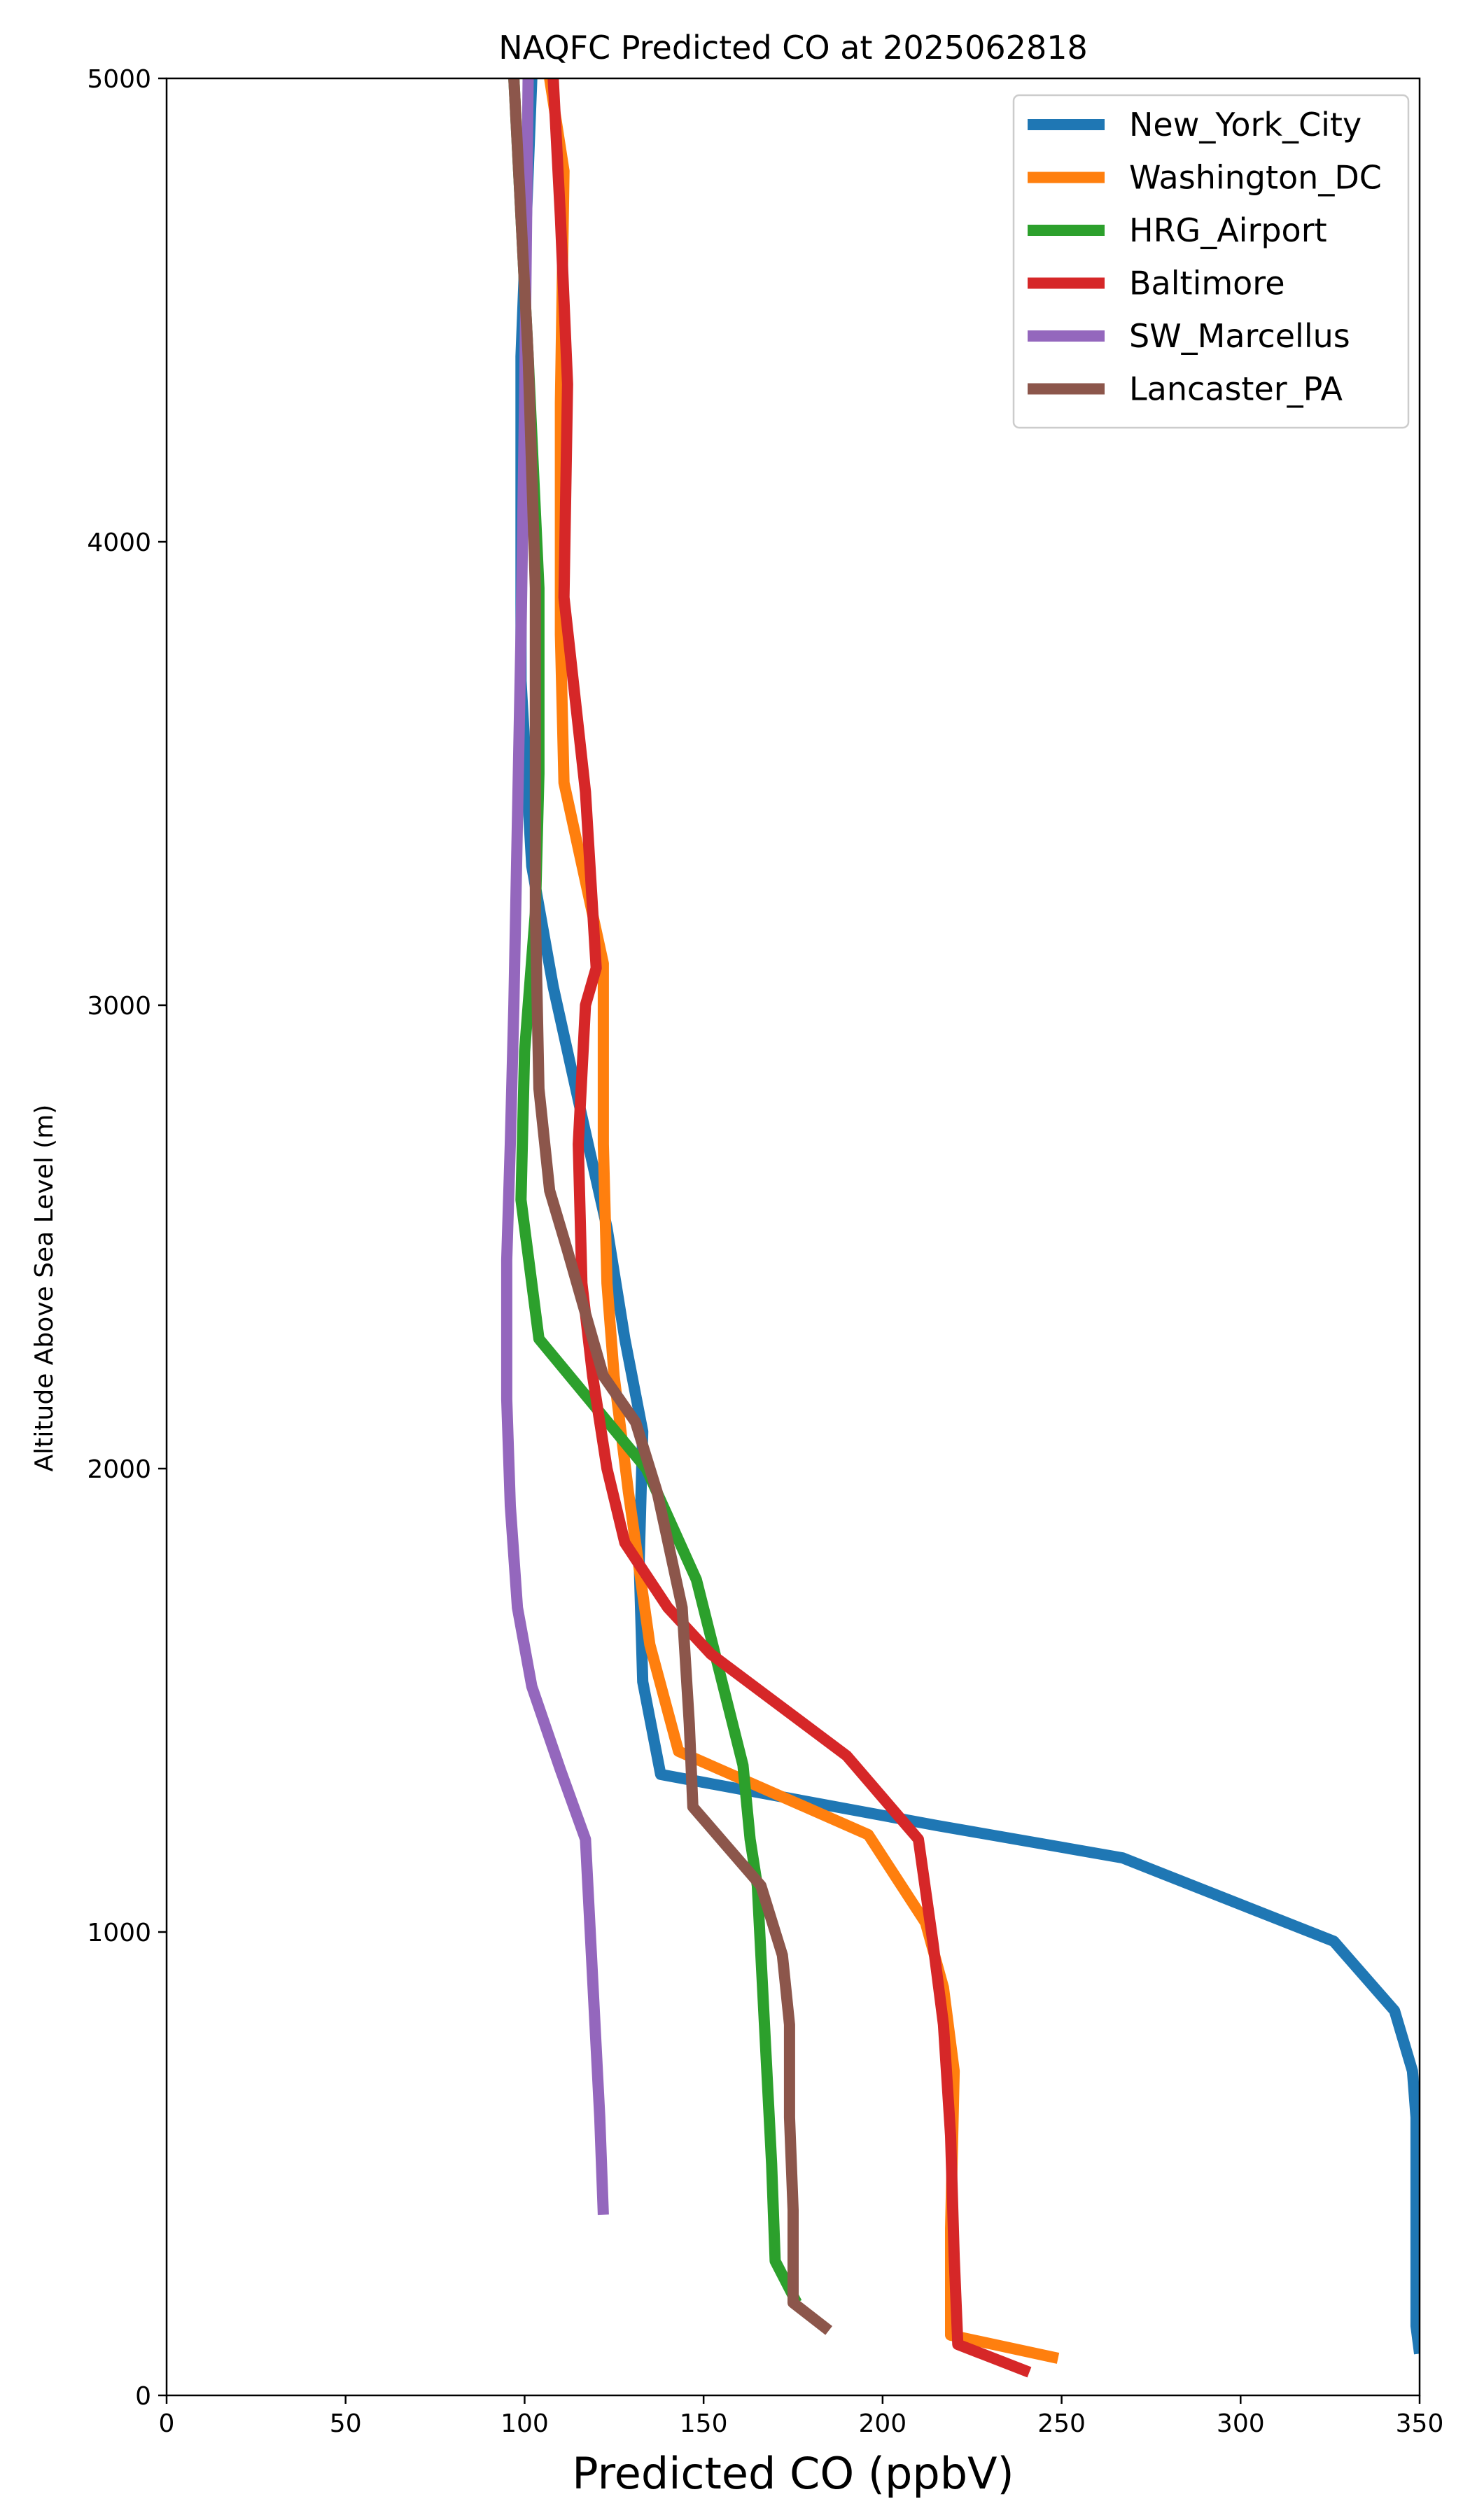  What do you see at coordinates (1061, 2423) in the screenshot?
I see `x-tick-label: 250` at bounding box center [1061, 2423].